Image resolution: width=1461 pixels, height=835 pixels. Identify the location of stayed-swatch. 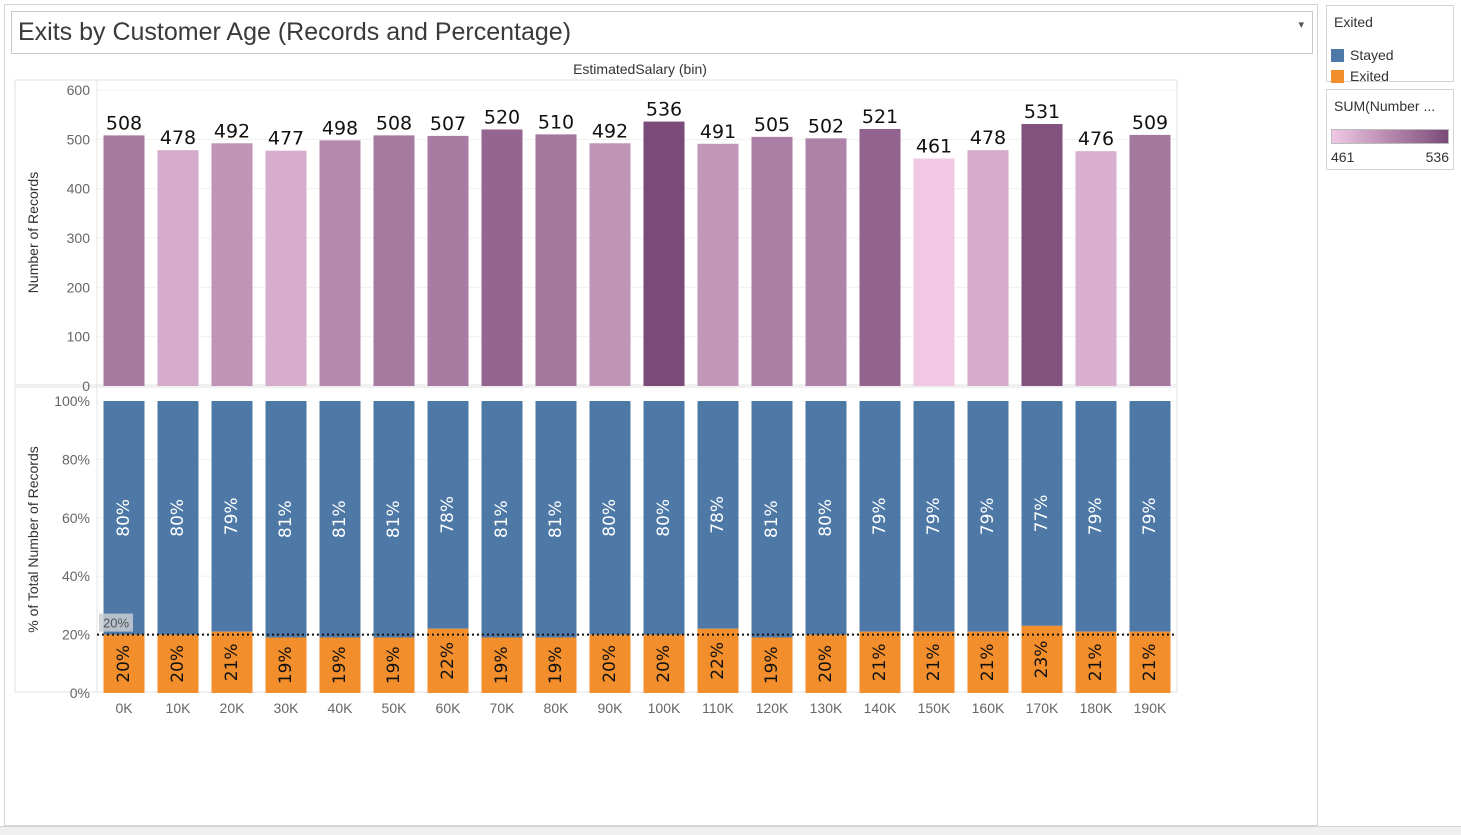
(1337, 55).